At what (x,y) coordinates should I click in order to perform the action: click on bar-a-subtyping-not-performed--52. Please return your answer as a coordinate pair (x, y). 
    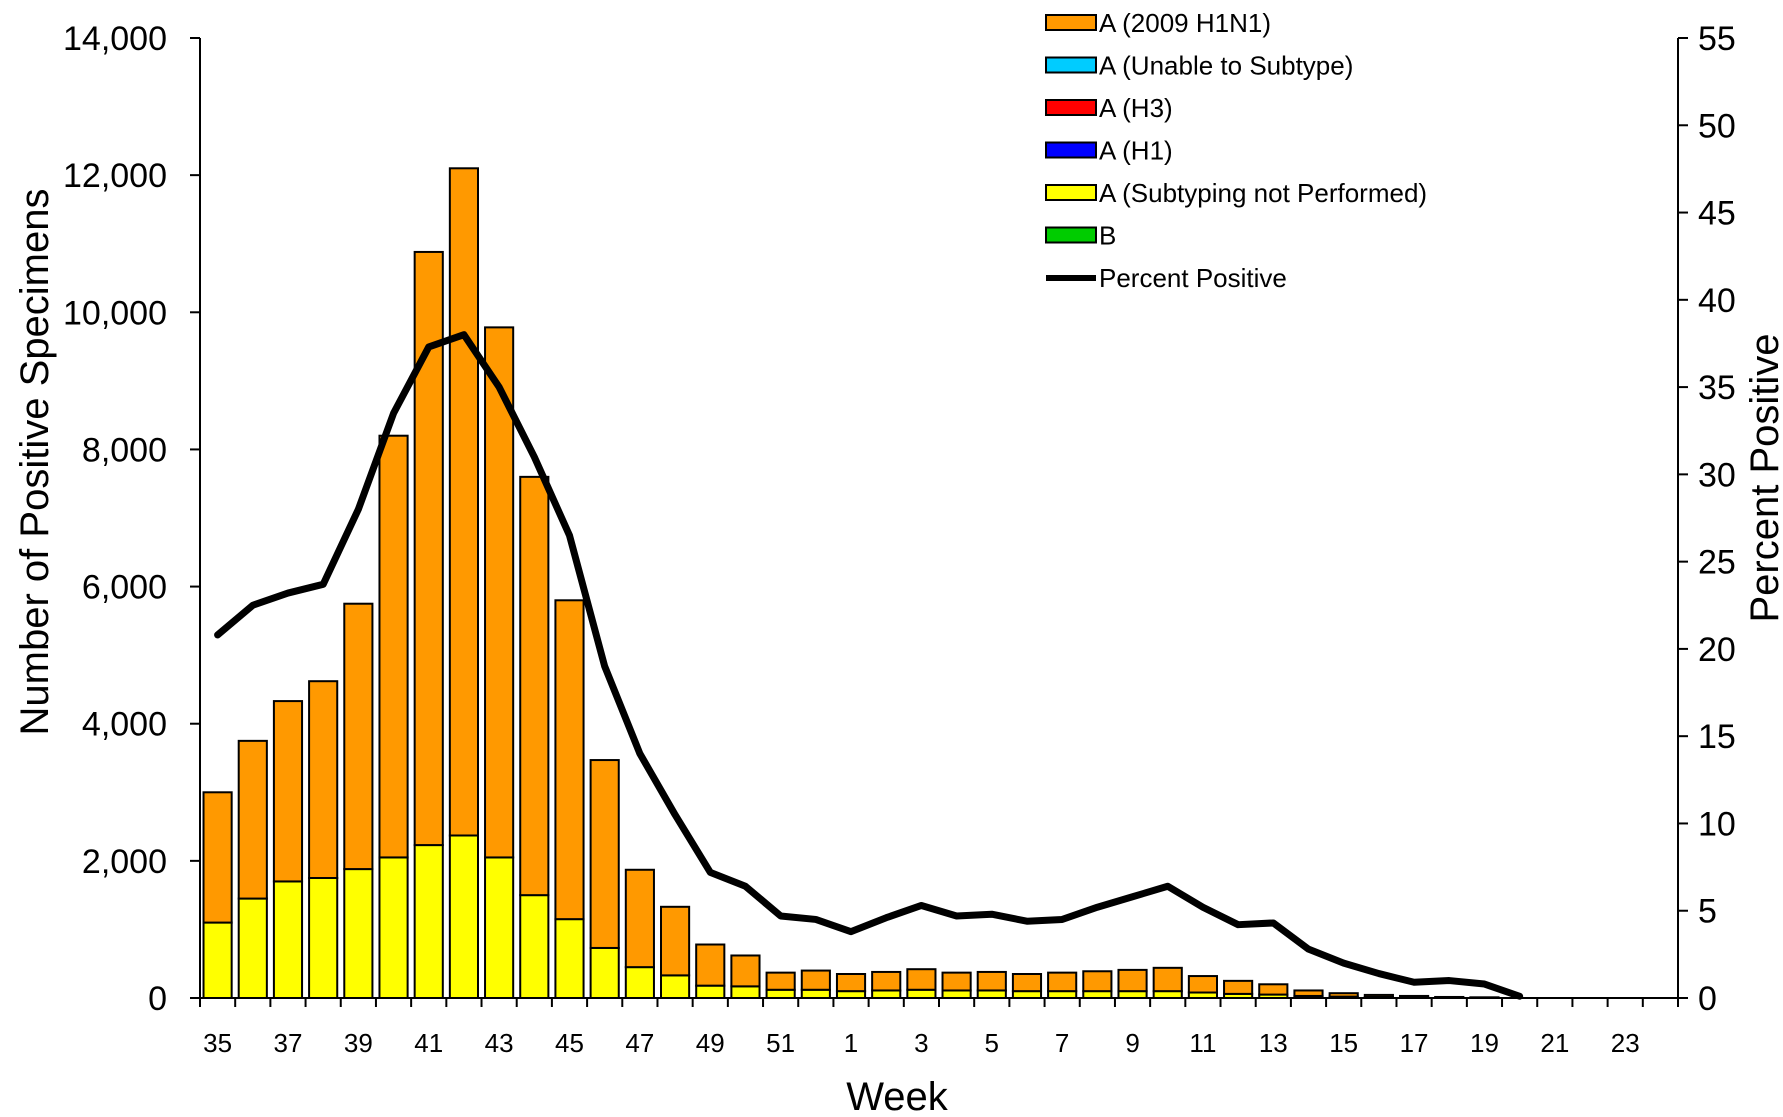
    Looking at the image, I should click on (815, 994).